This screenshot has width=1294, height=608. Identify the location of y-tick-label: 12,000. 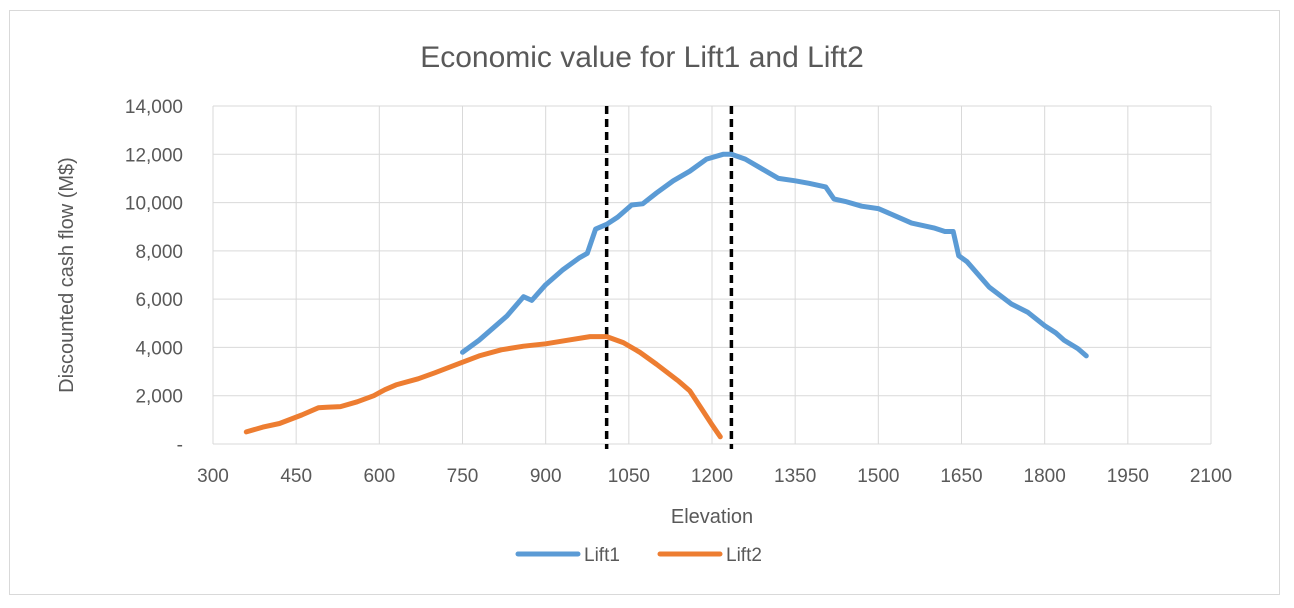
(154, 155).